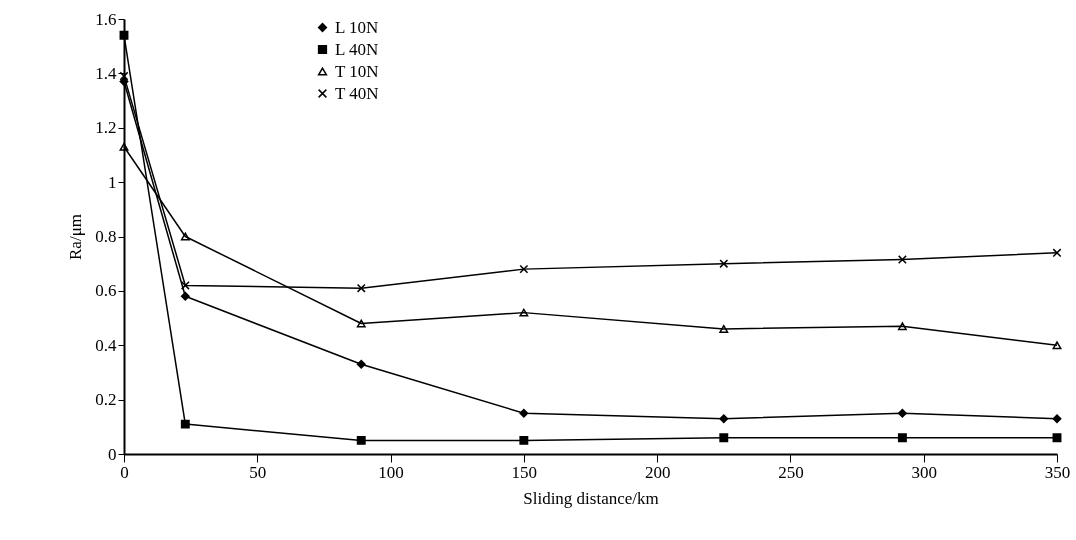 This screenshot has height=540, width=1076. What do you see at coordinates (357, 71) in the screenshot?
I see `legend-label: T 10N` at bounding box center [357, 71].